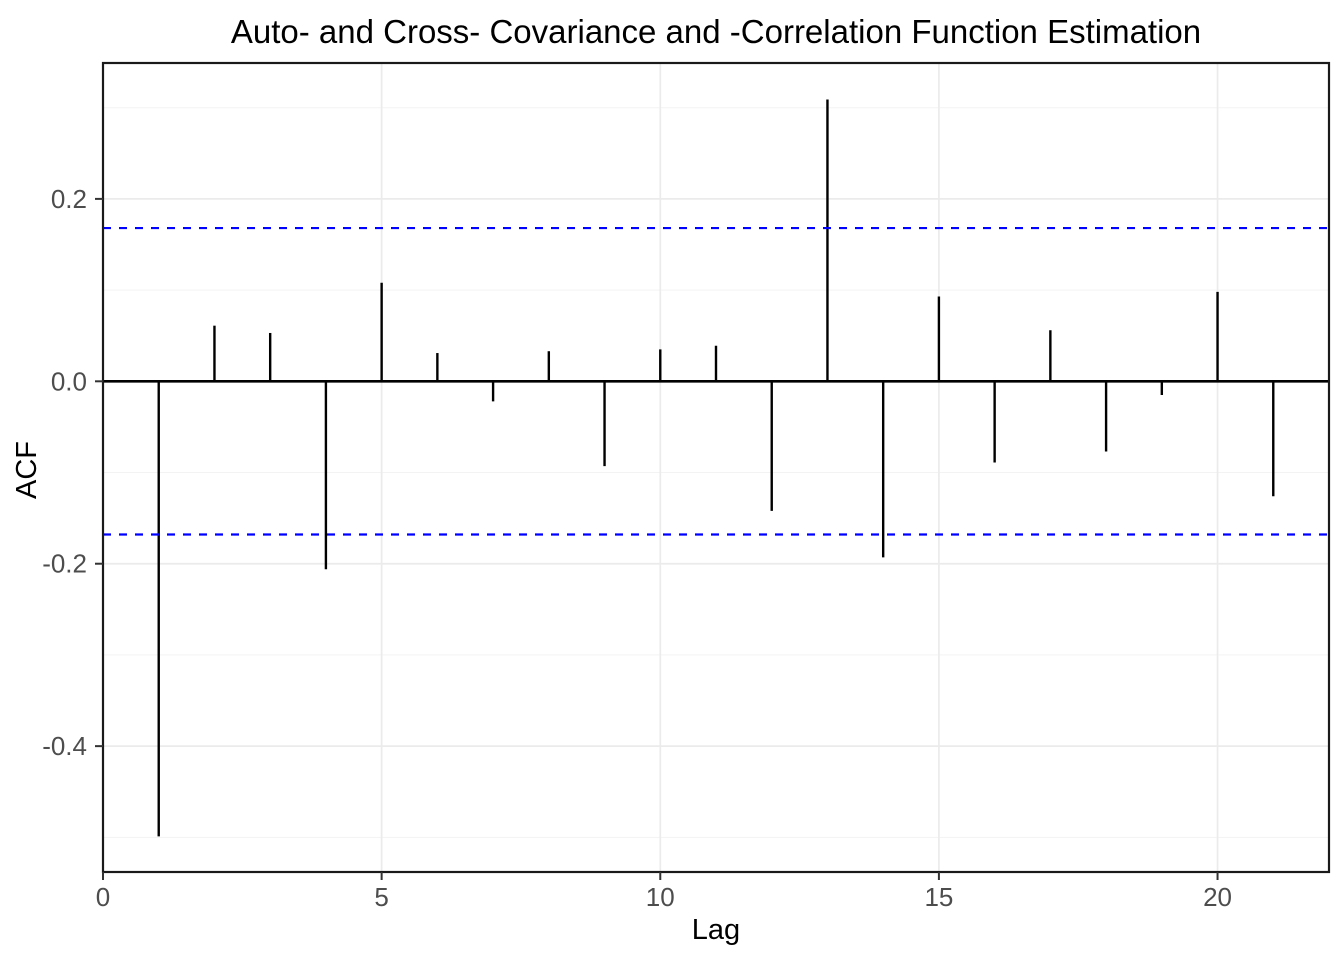 The height and width of the screenshot is (960, 1344). What do you see at coordinates (64, 746) in the screenshot?
I see `y-tick-label: -0.4` at bounding box center [64, 746].